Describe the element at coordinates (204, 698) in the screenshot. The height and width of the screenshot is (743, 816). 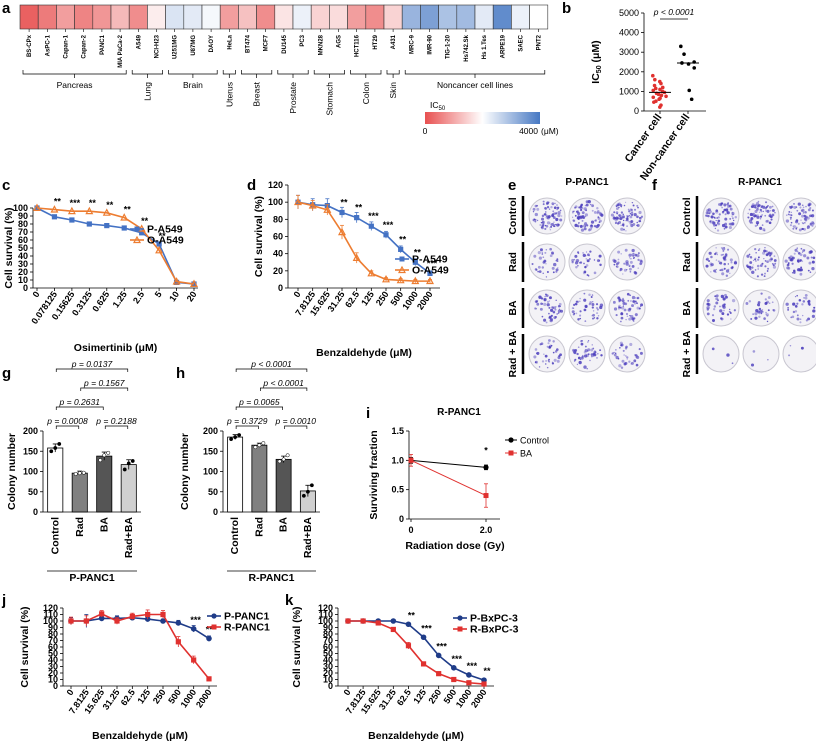
I see `x-tick-label: 2000` at that location.